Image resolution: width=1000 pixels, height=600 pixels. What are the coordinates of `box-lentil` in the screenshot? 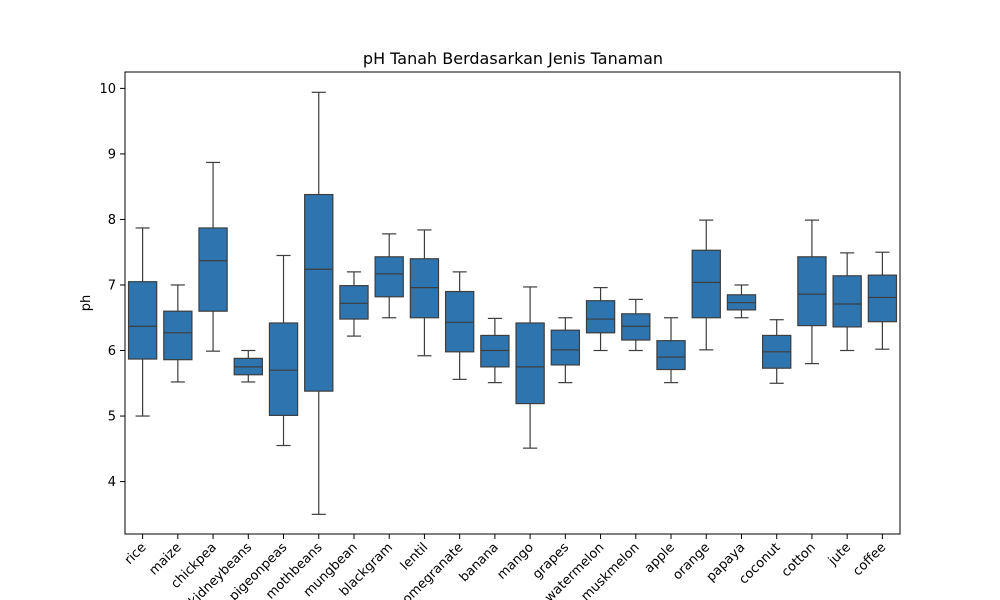 It's located at (424, 293).